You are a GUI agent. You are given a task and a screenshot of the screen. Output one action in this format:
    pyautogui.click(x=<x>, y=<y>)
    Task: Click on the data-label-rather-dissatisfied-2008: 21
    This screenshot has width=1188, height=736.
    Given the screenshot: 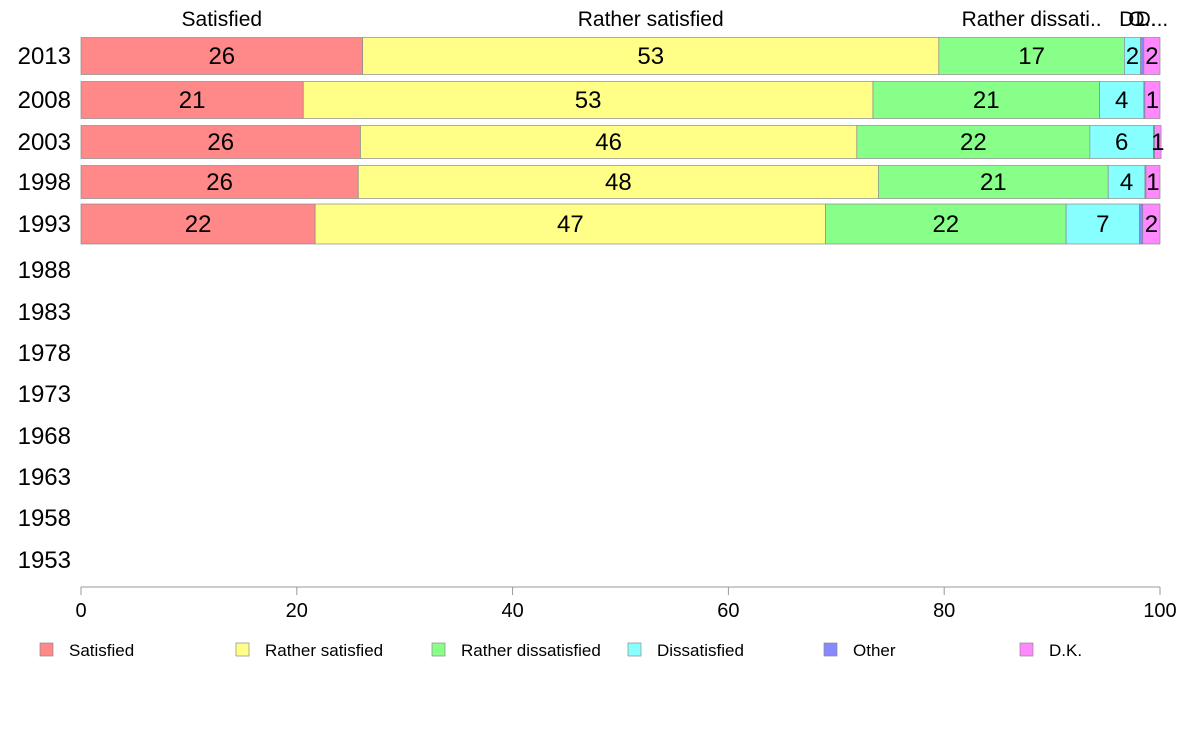 What is the action you would take?
    pyautogui.click(x=986, y=100)
    